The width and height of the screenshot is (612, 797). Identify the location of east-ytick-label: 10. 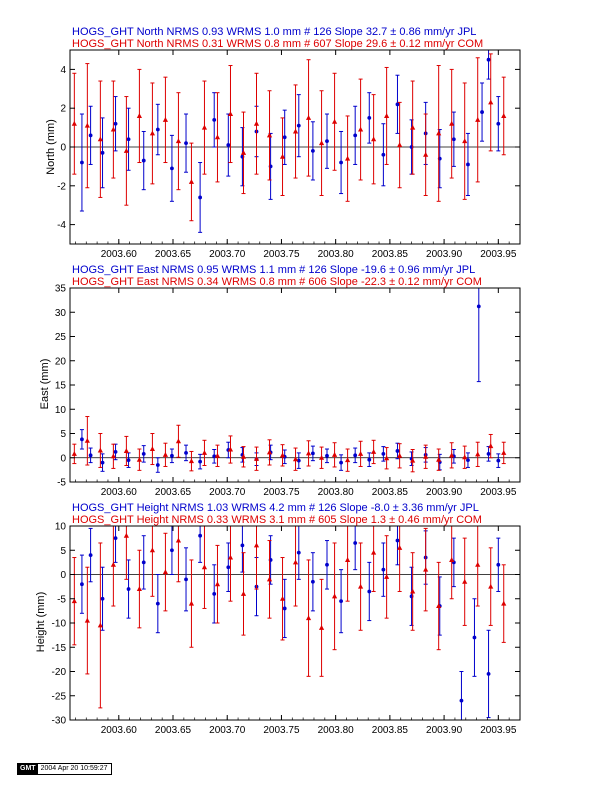
(61, 410).